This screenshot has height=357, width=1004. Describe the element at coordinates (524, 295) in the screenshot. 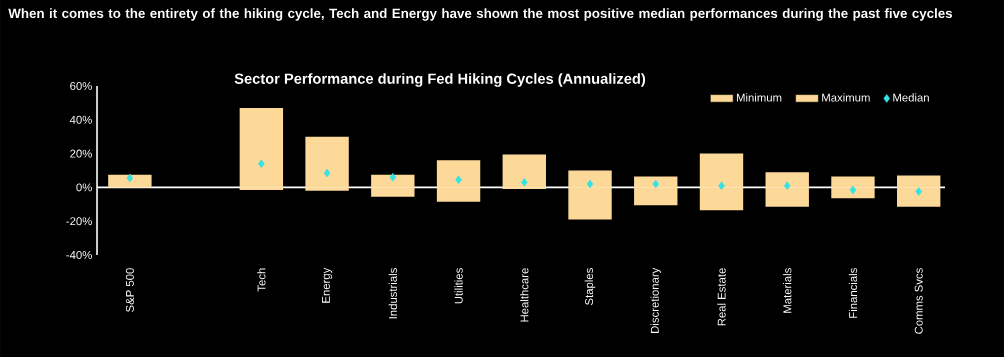

I see `x-tick-label: Healthcare` at that location.